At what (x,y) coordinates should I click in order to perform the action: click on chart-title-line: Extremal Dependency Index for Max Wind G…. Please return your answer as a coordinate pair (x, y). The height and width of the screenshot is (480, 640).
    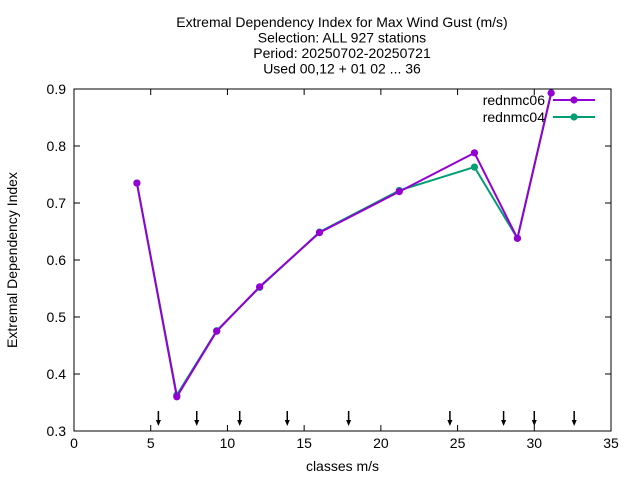
    Looking at the image, I should click on (341, 22).